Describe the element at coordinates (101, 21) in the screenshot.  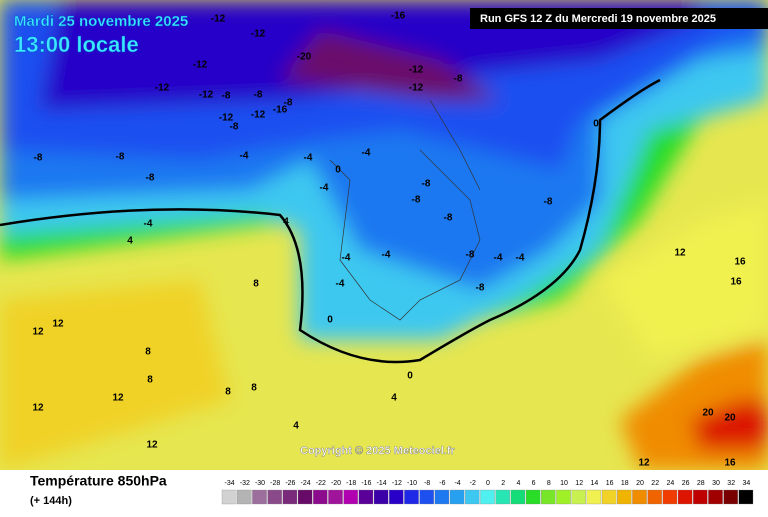
I see `date-title: Mardi 25 novembre 2025` at that location.